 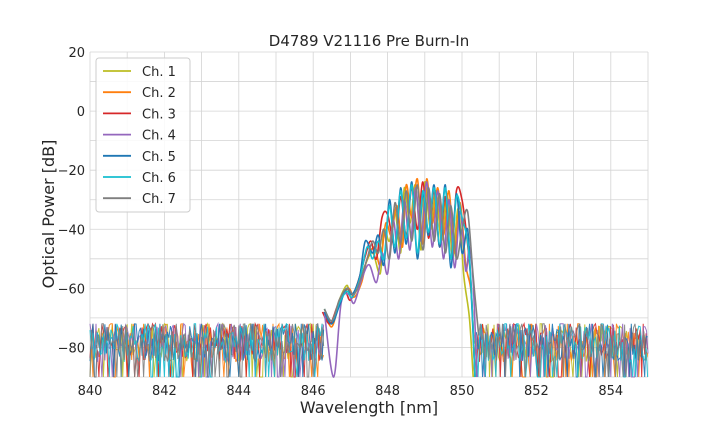 I want to click on y-tick-label: −20, so click(x=71, y=171).